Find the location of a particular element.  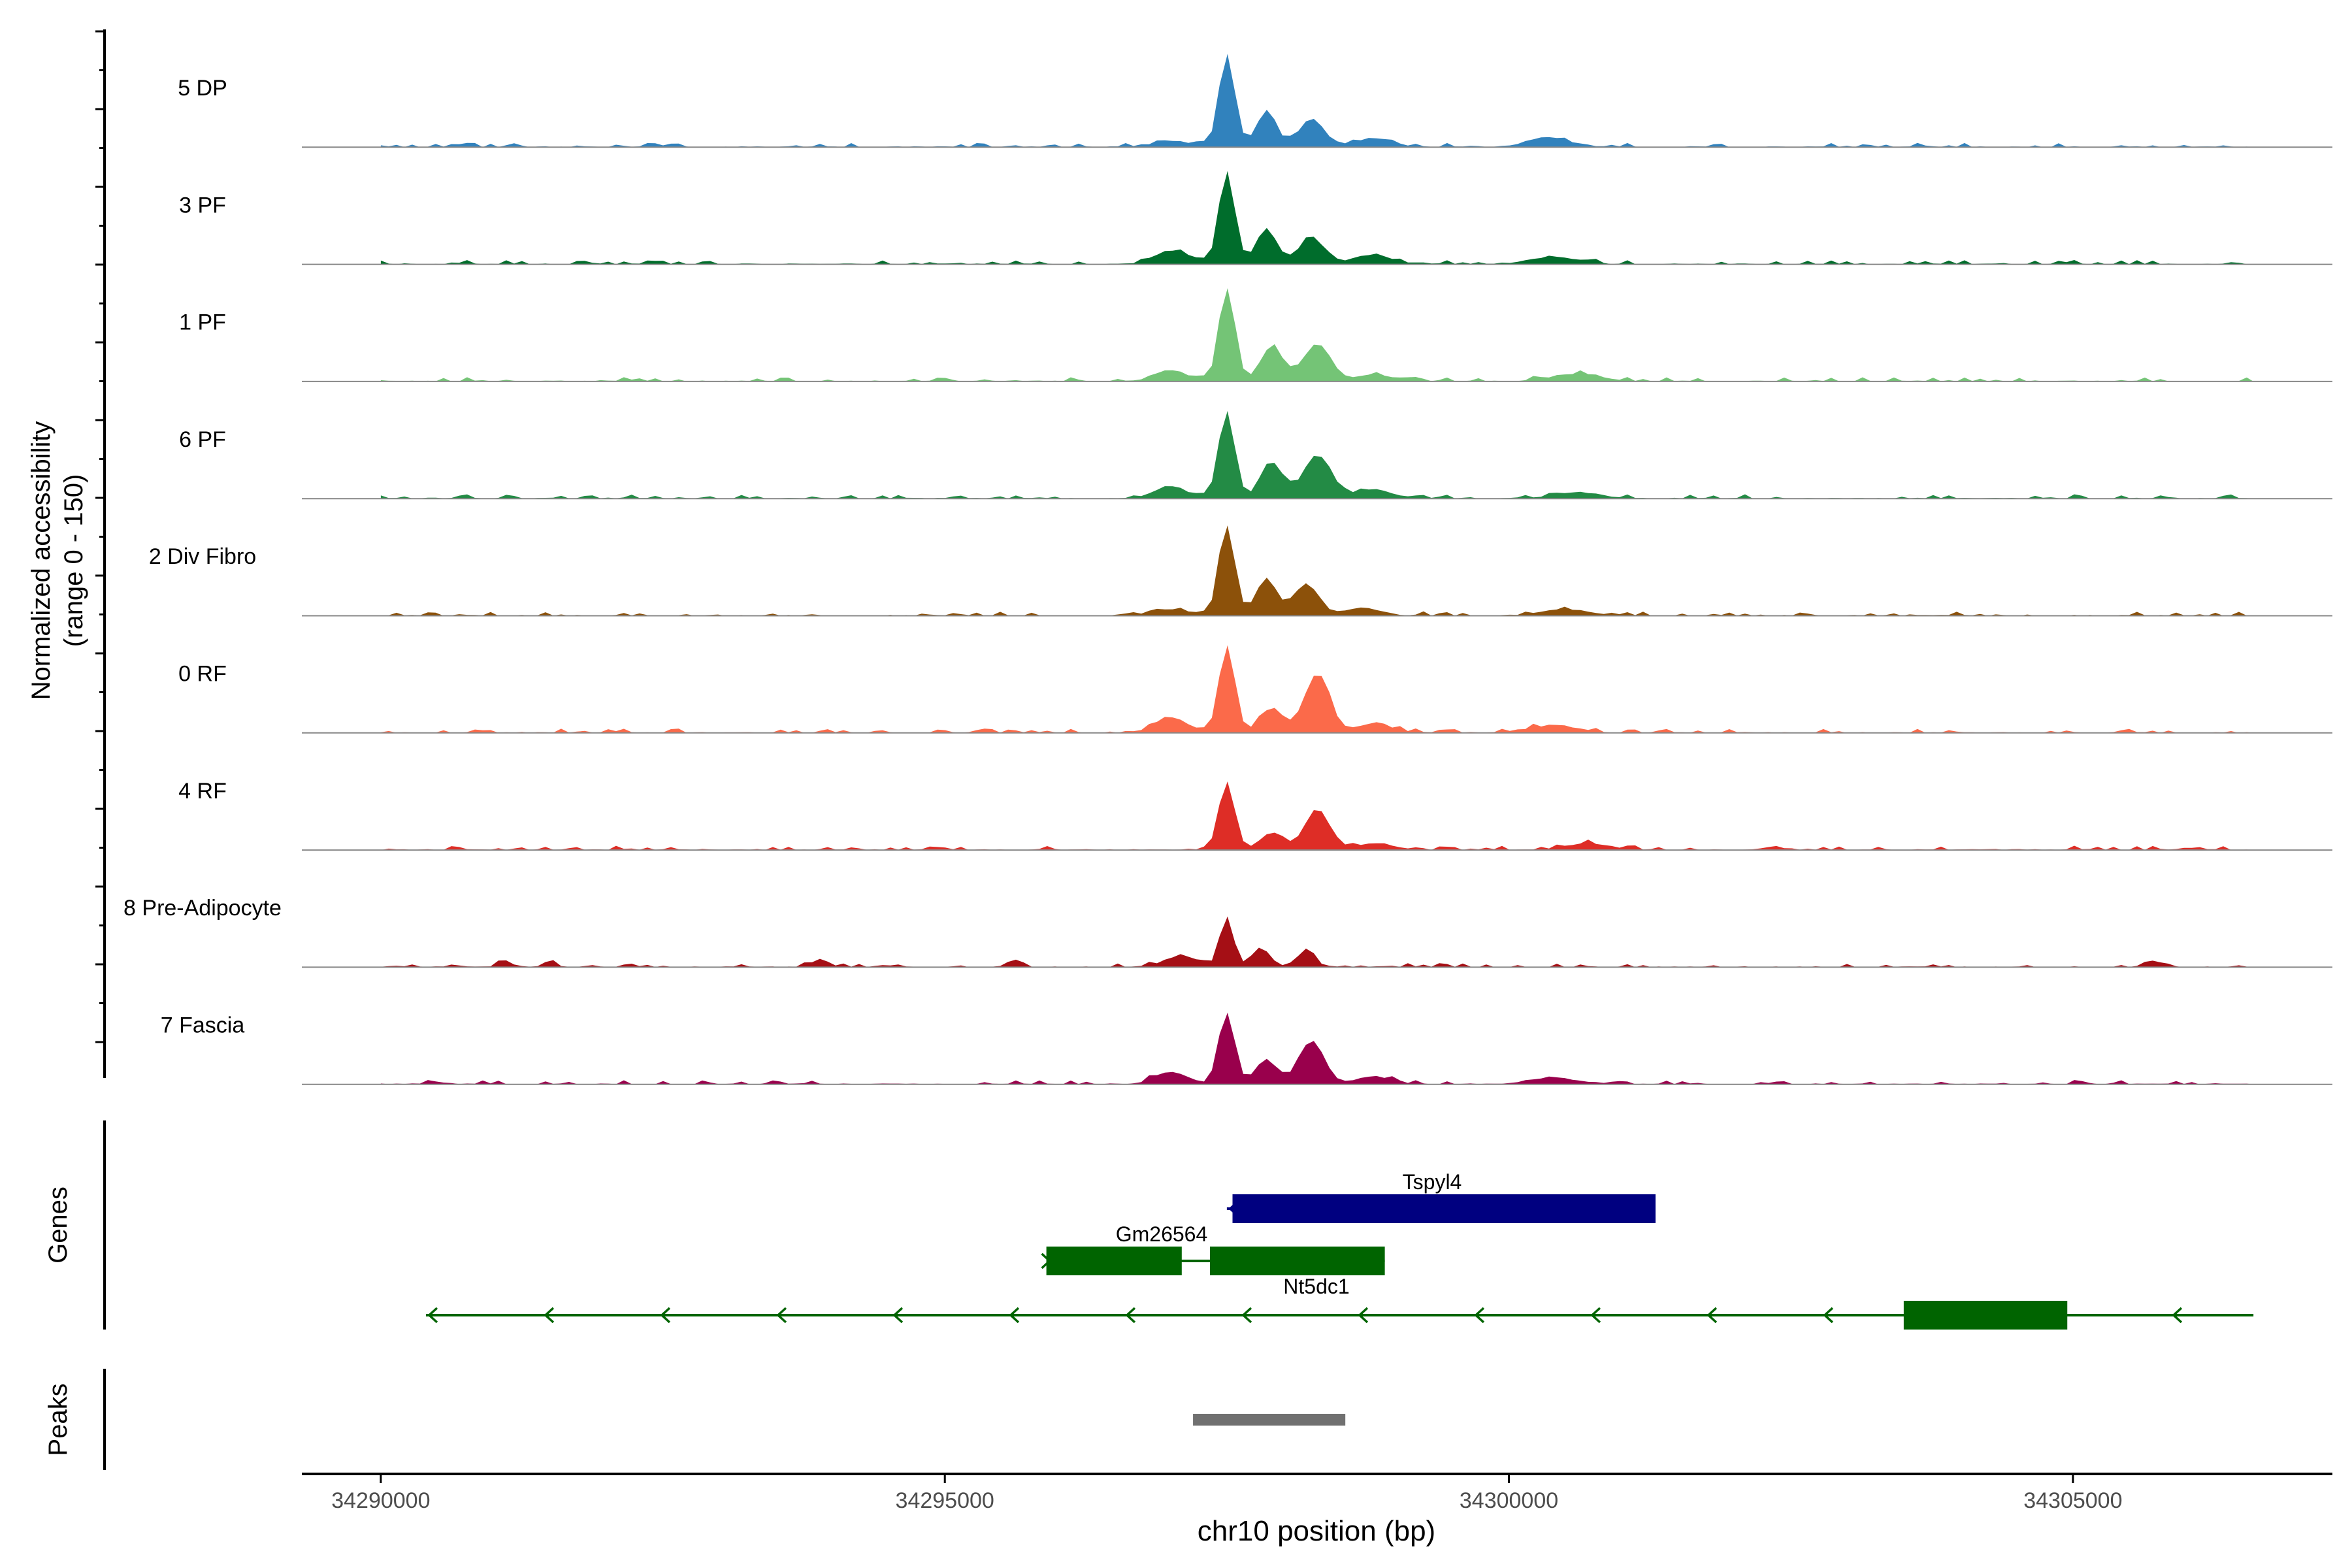

track-label-4: 2 Div Fibro is located at coordinates (202, 556).